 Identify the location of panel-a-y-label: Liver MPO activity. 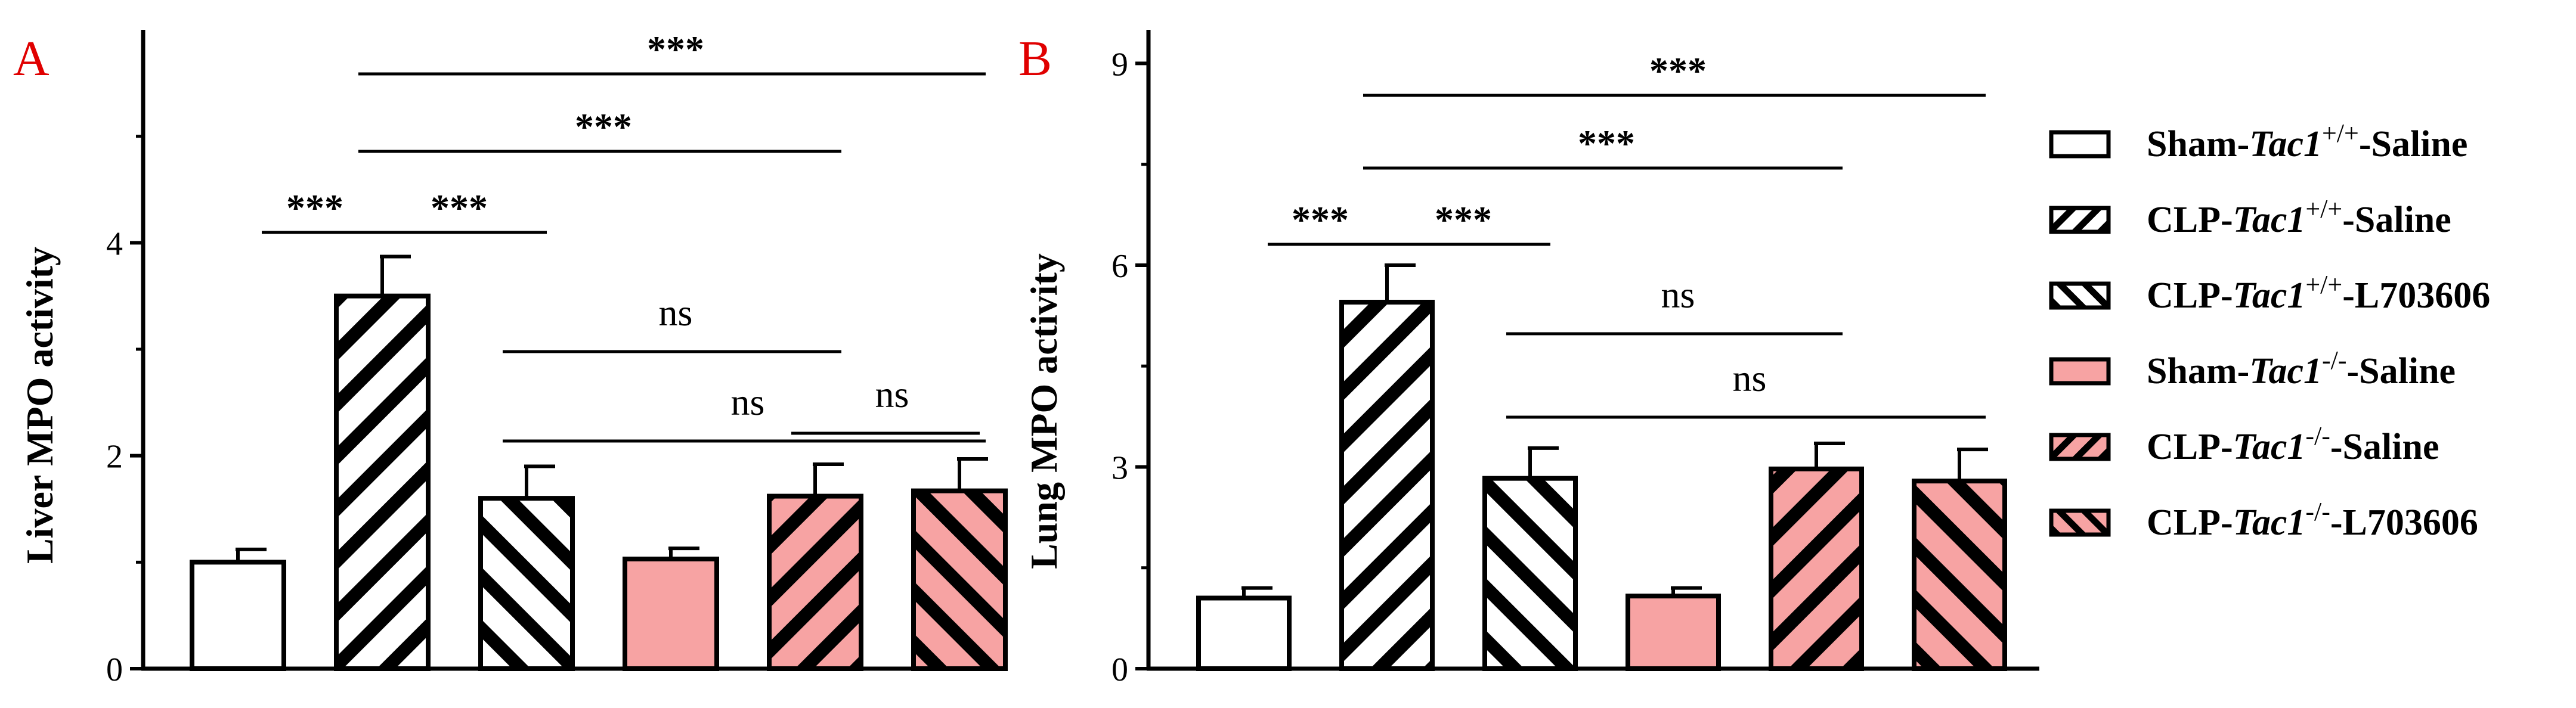
(40, 405).